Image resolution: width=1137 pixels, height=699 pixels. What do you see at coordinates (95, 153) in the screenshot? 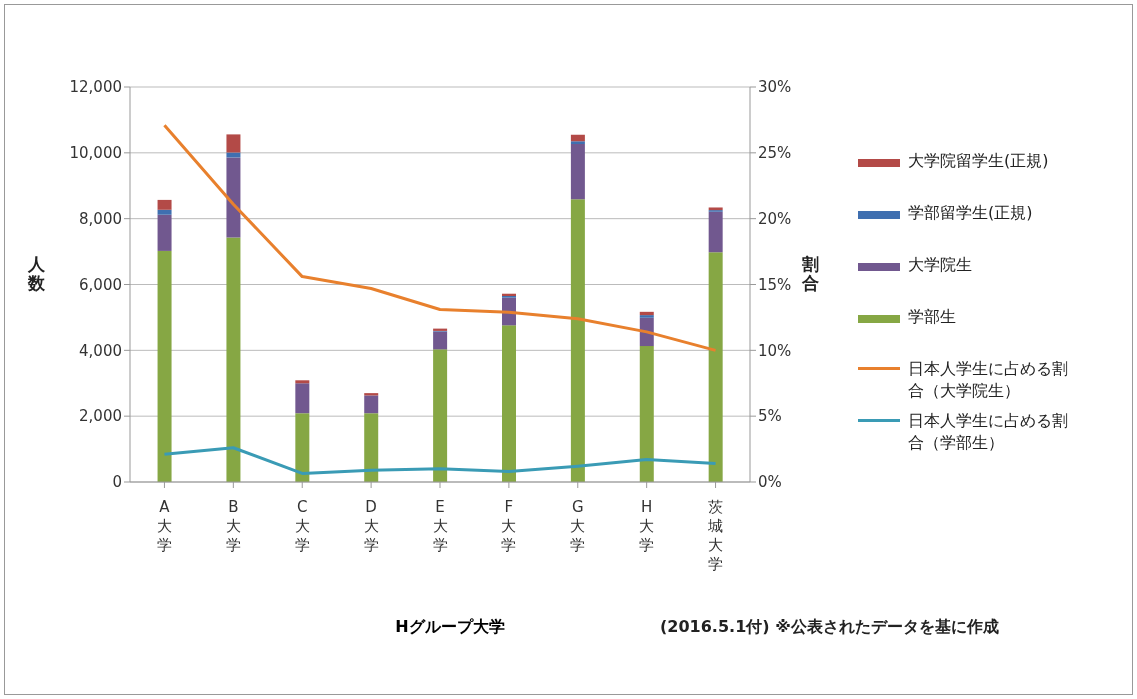
I see `y-tick-label: 10,000` at bounding box center [95, 153].